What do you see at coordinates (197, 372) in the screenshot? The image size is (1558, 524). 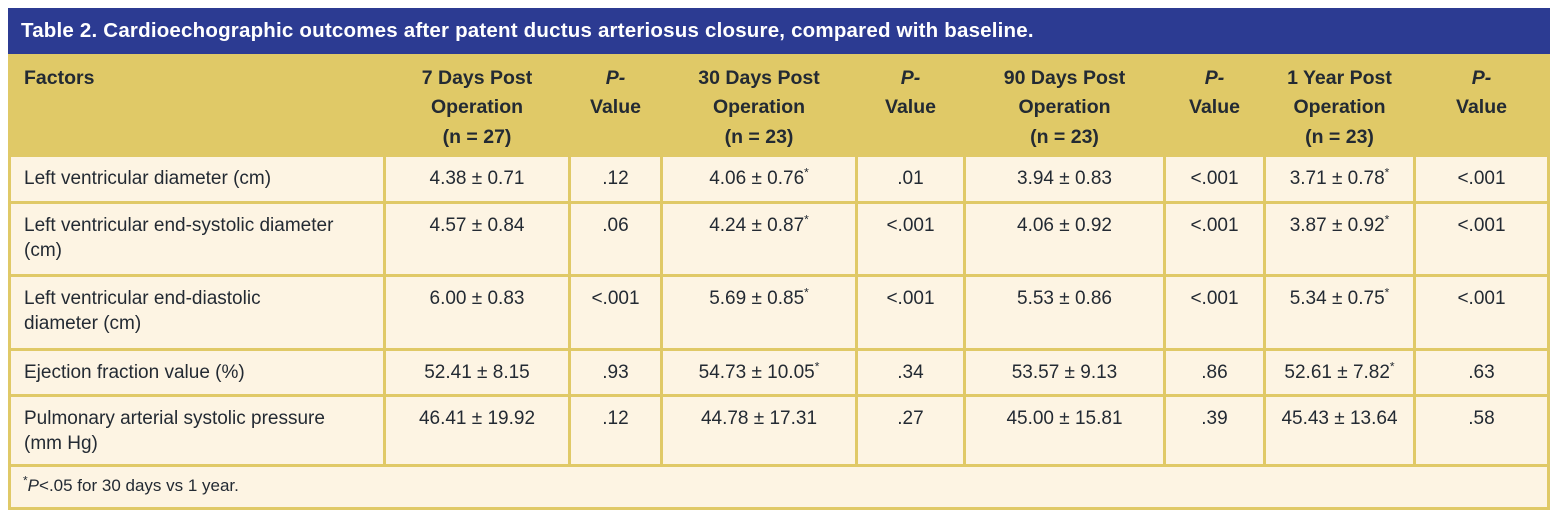 I see `factor-cell: Ejection fraction value (%)` at bounding box center [197, 372].